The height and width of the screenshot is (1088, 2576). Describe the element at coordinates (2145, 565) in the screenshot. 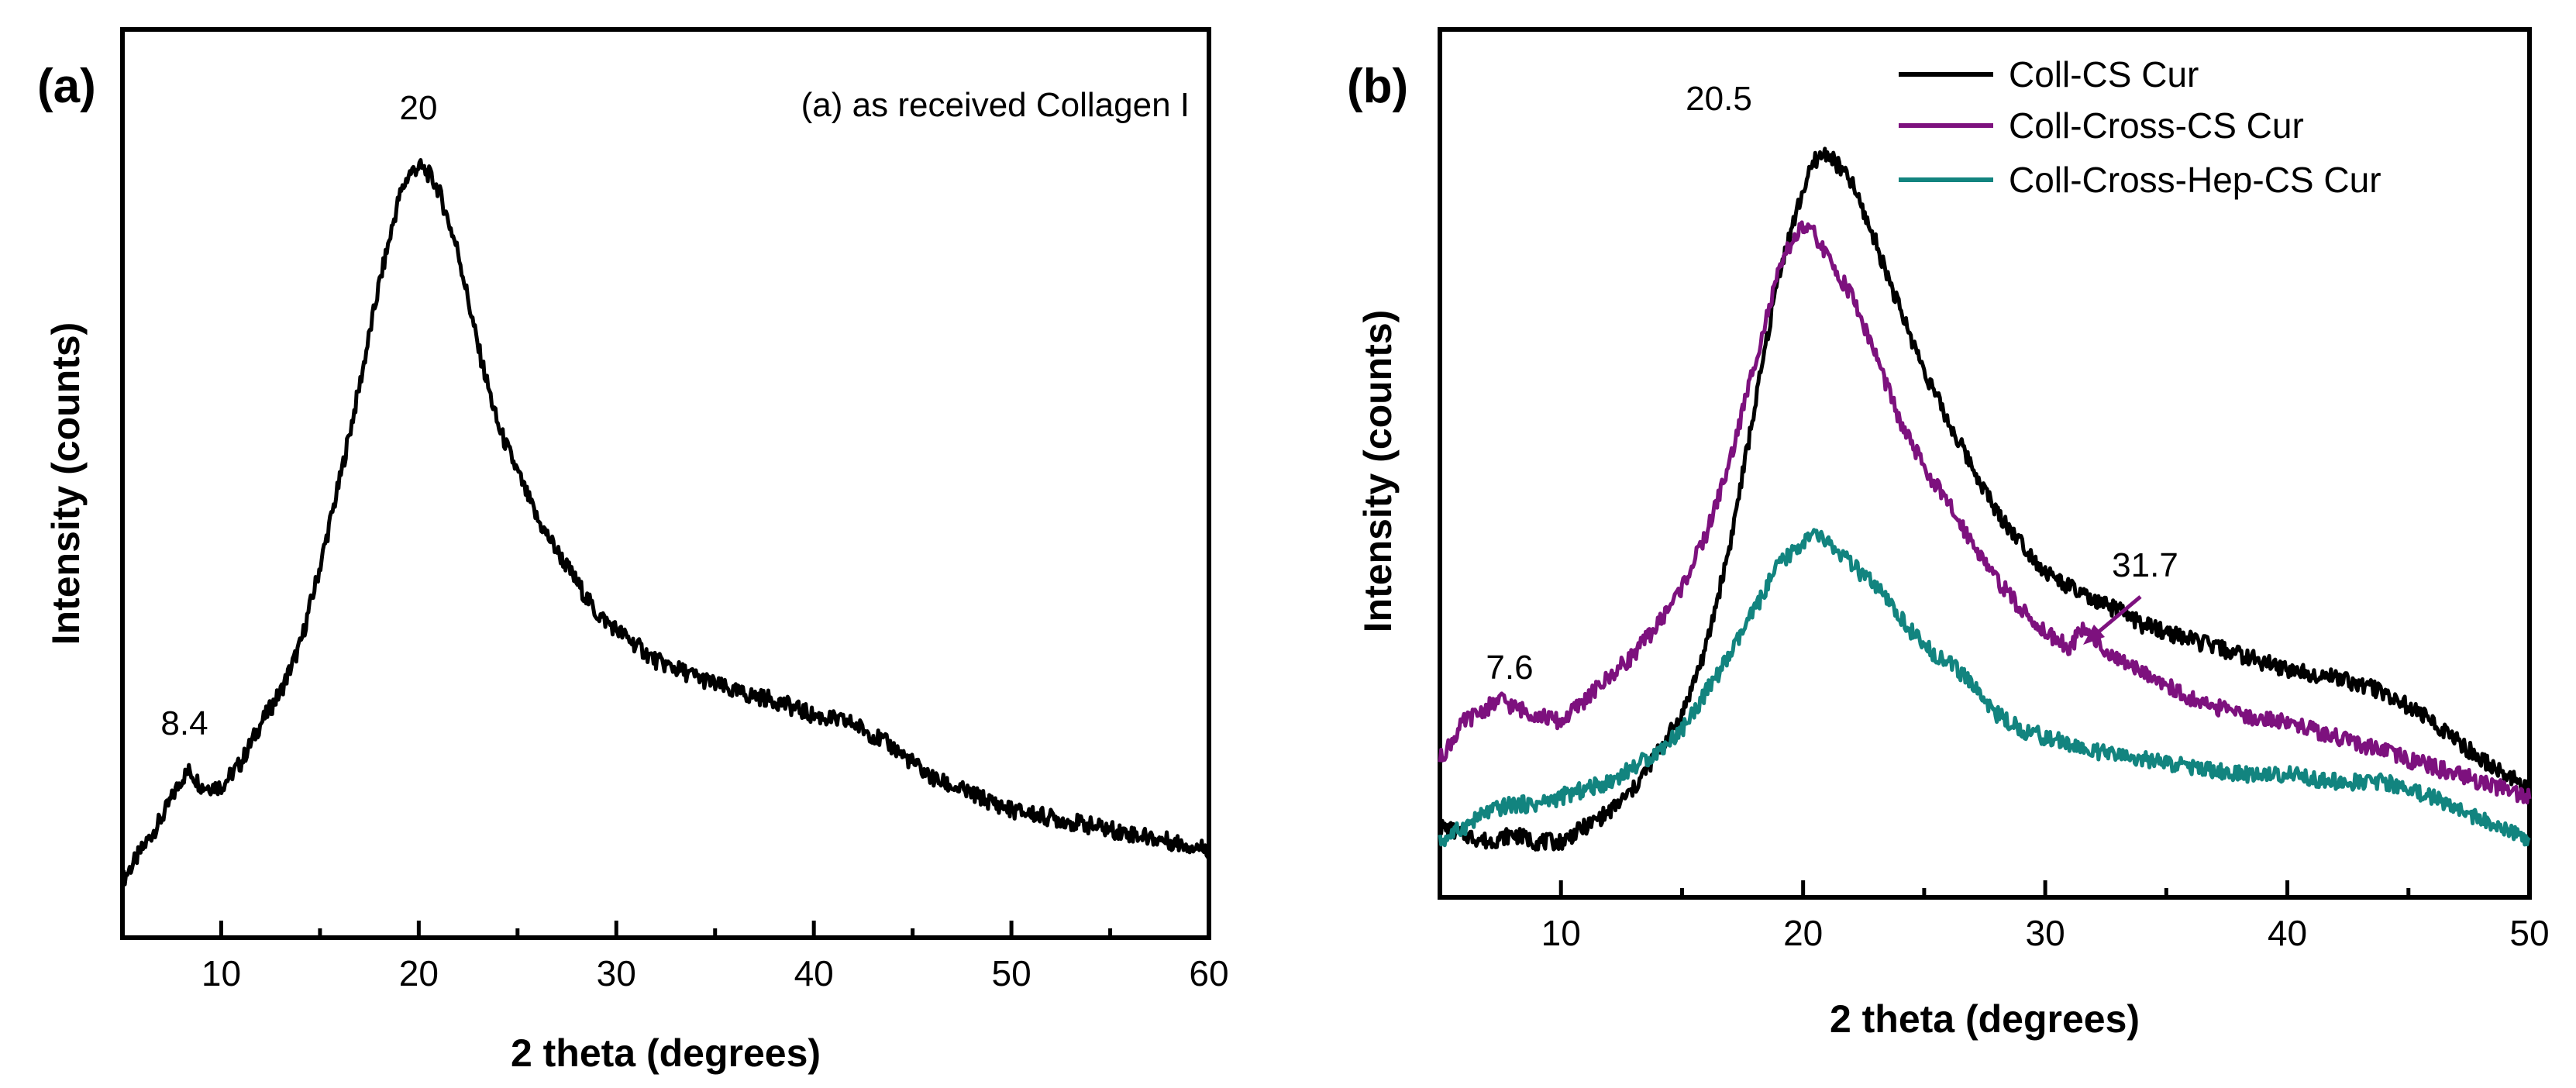

I see `peak-label-31-7: 31.7` at that location.